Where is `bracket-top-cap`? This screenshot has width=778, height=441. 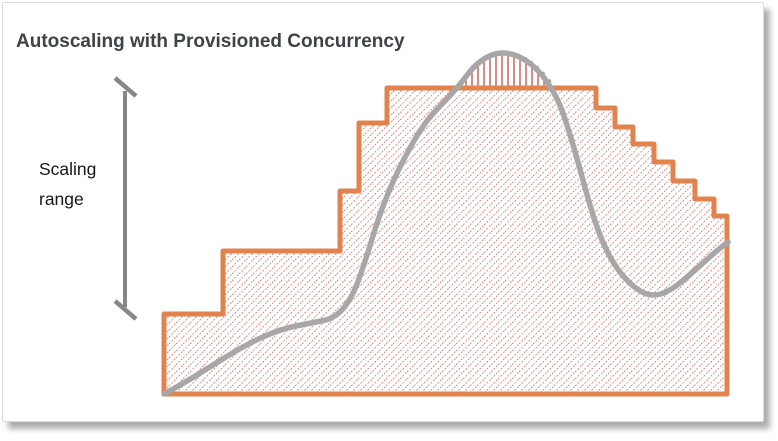 bracket-top-cap is located at coordinates (125, 87).